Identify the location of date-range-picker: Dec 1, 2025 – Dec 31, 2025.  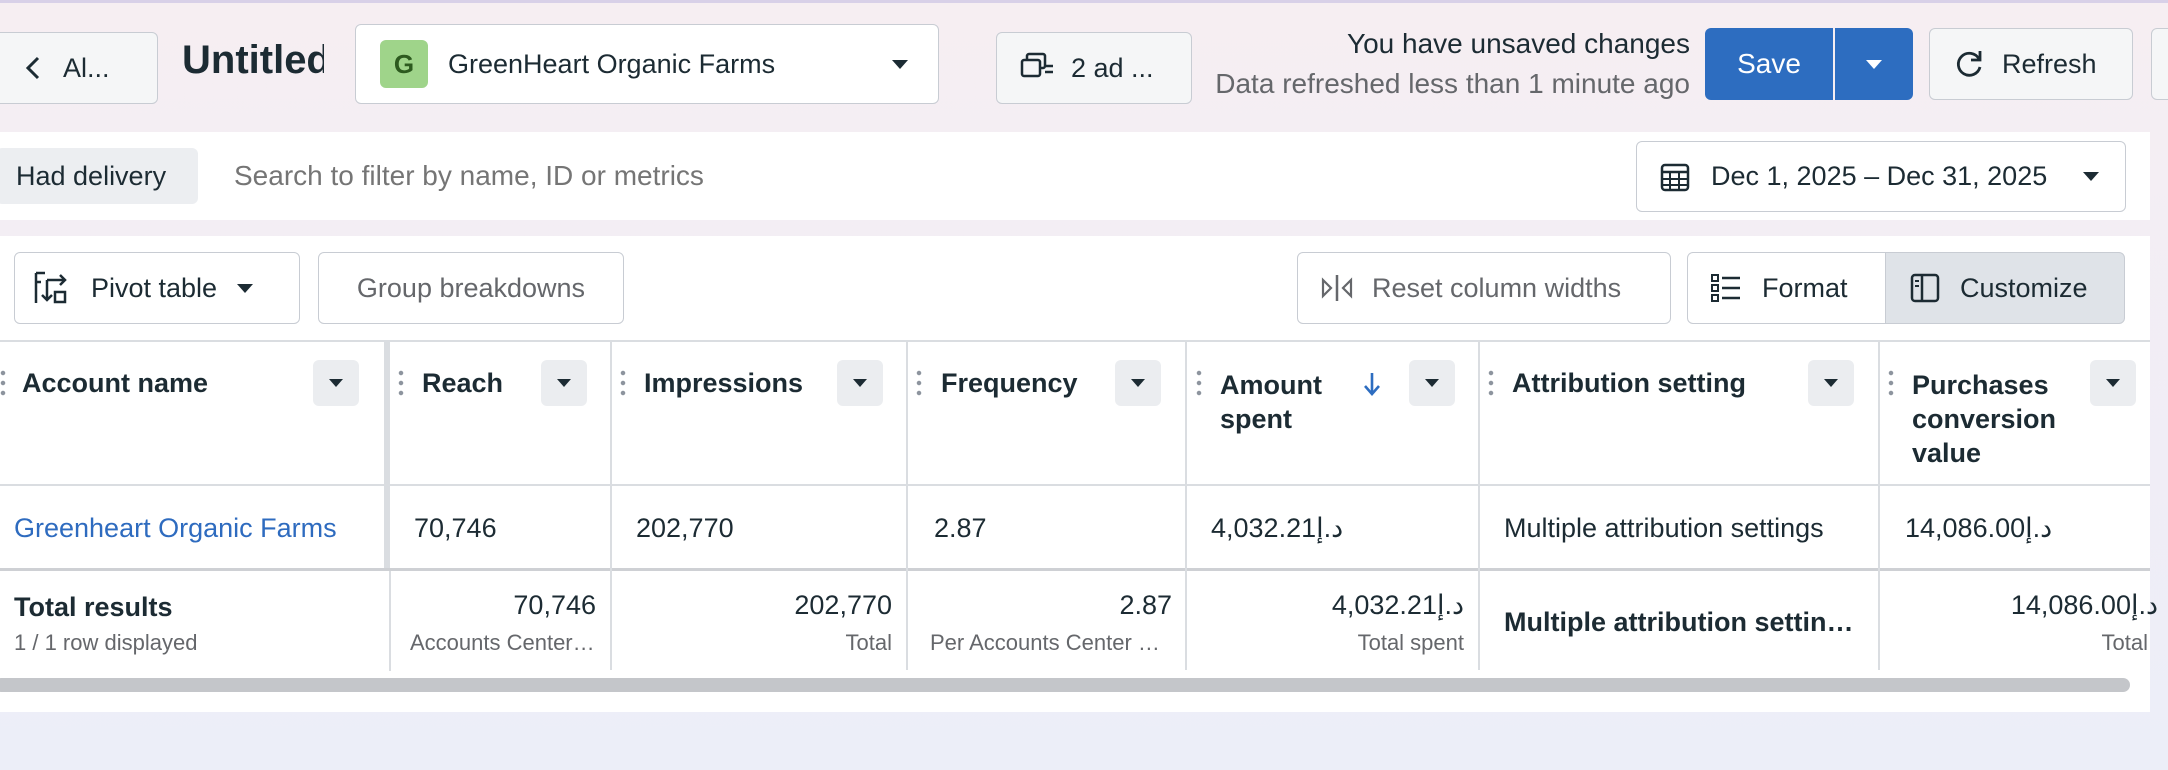
(1881, 176).